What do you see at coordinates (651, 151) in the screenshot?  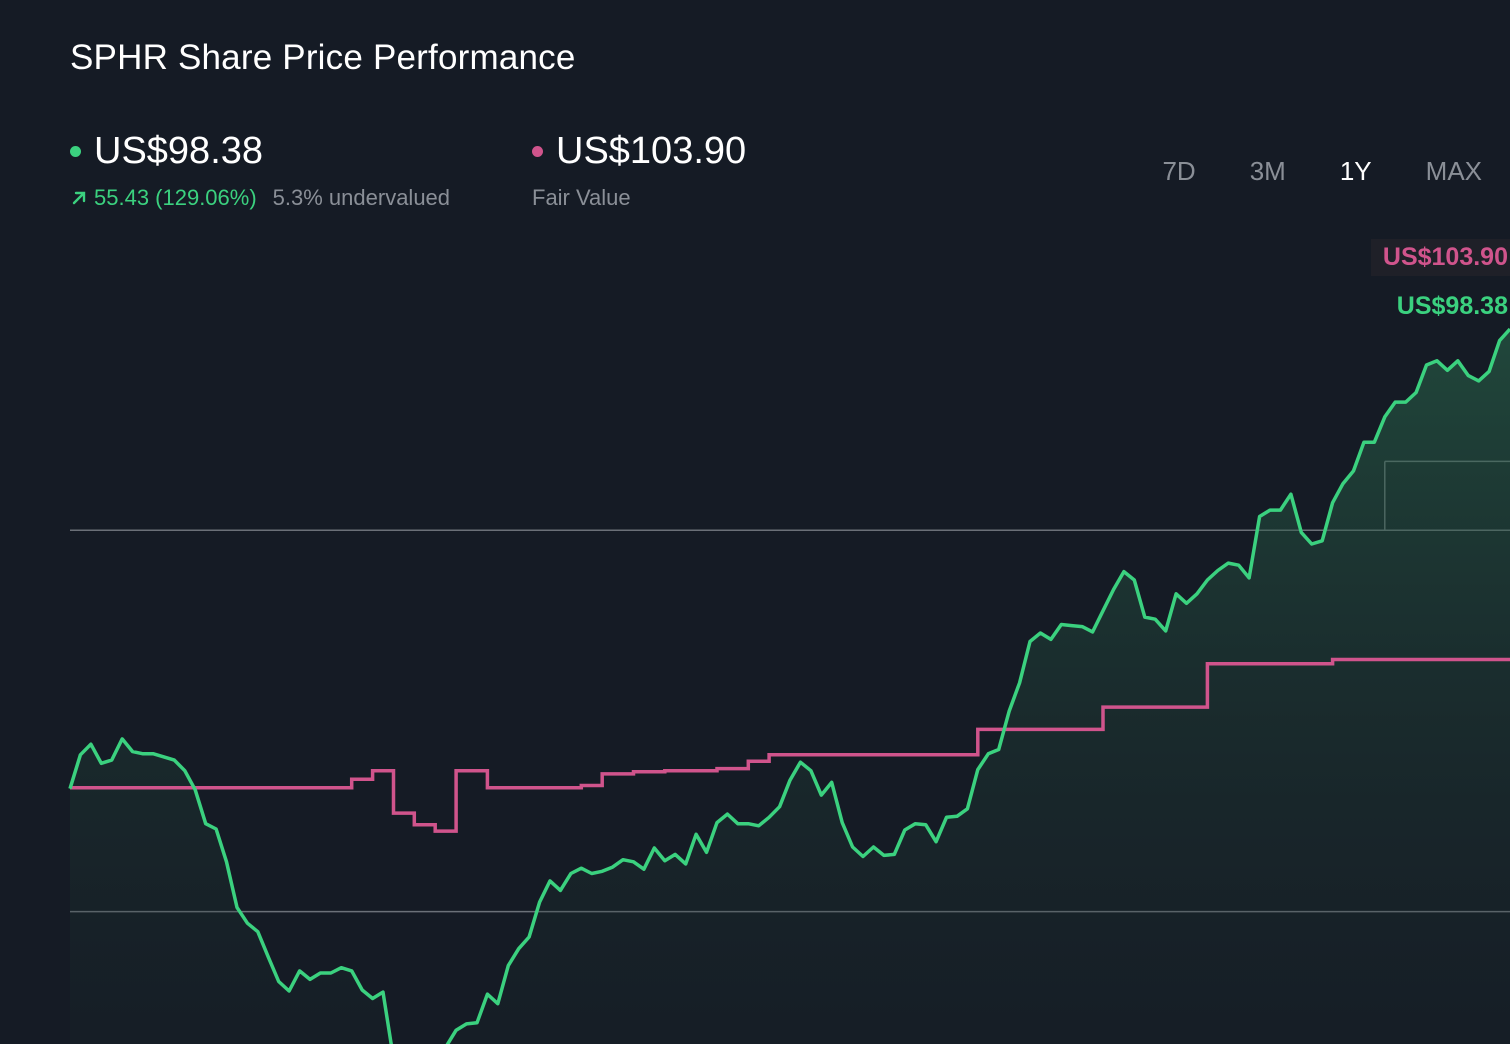 I see `fair-value-value: US$103.90` at bounding box center [651, 151].